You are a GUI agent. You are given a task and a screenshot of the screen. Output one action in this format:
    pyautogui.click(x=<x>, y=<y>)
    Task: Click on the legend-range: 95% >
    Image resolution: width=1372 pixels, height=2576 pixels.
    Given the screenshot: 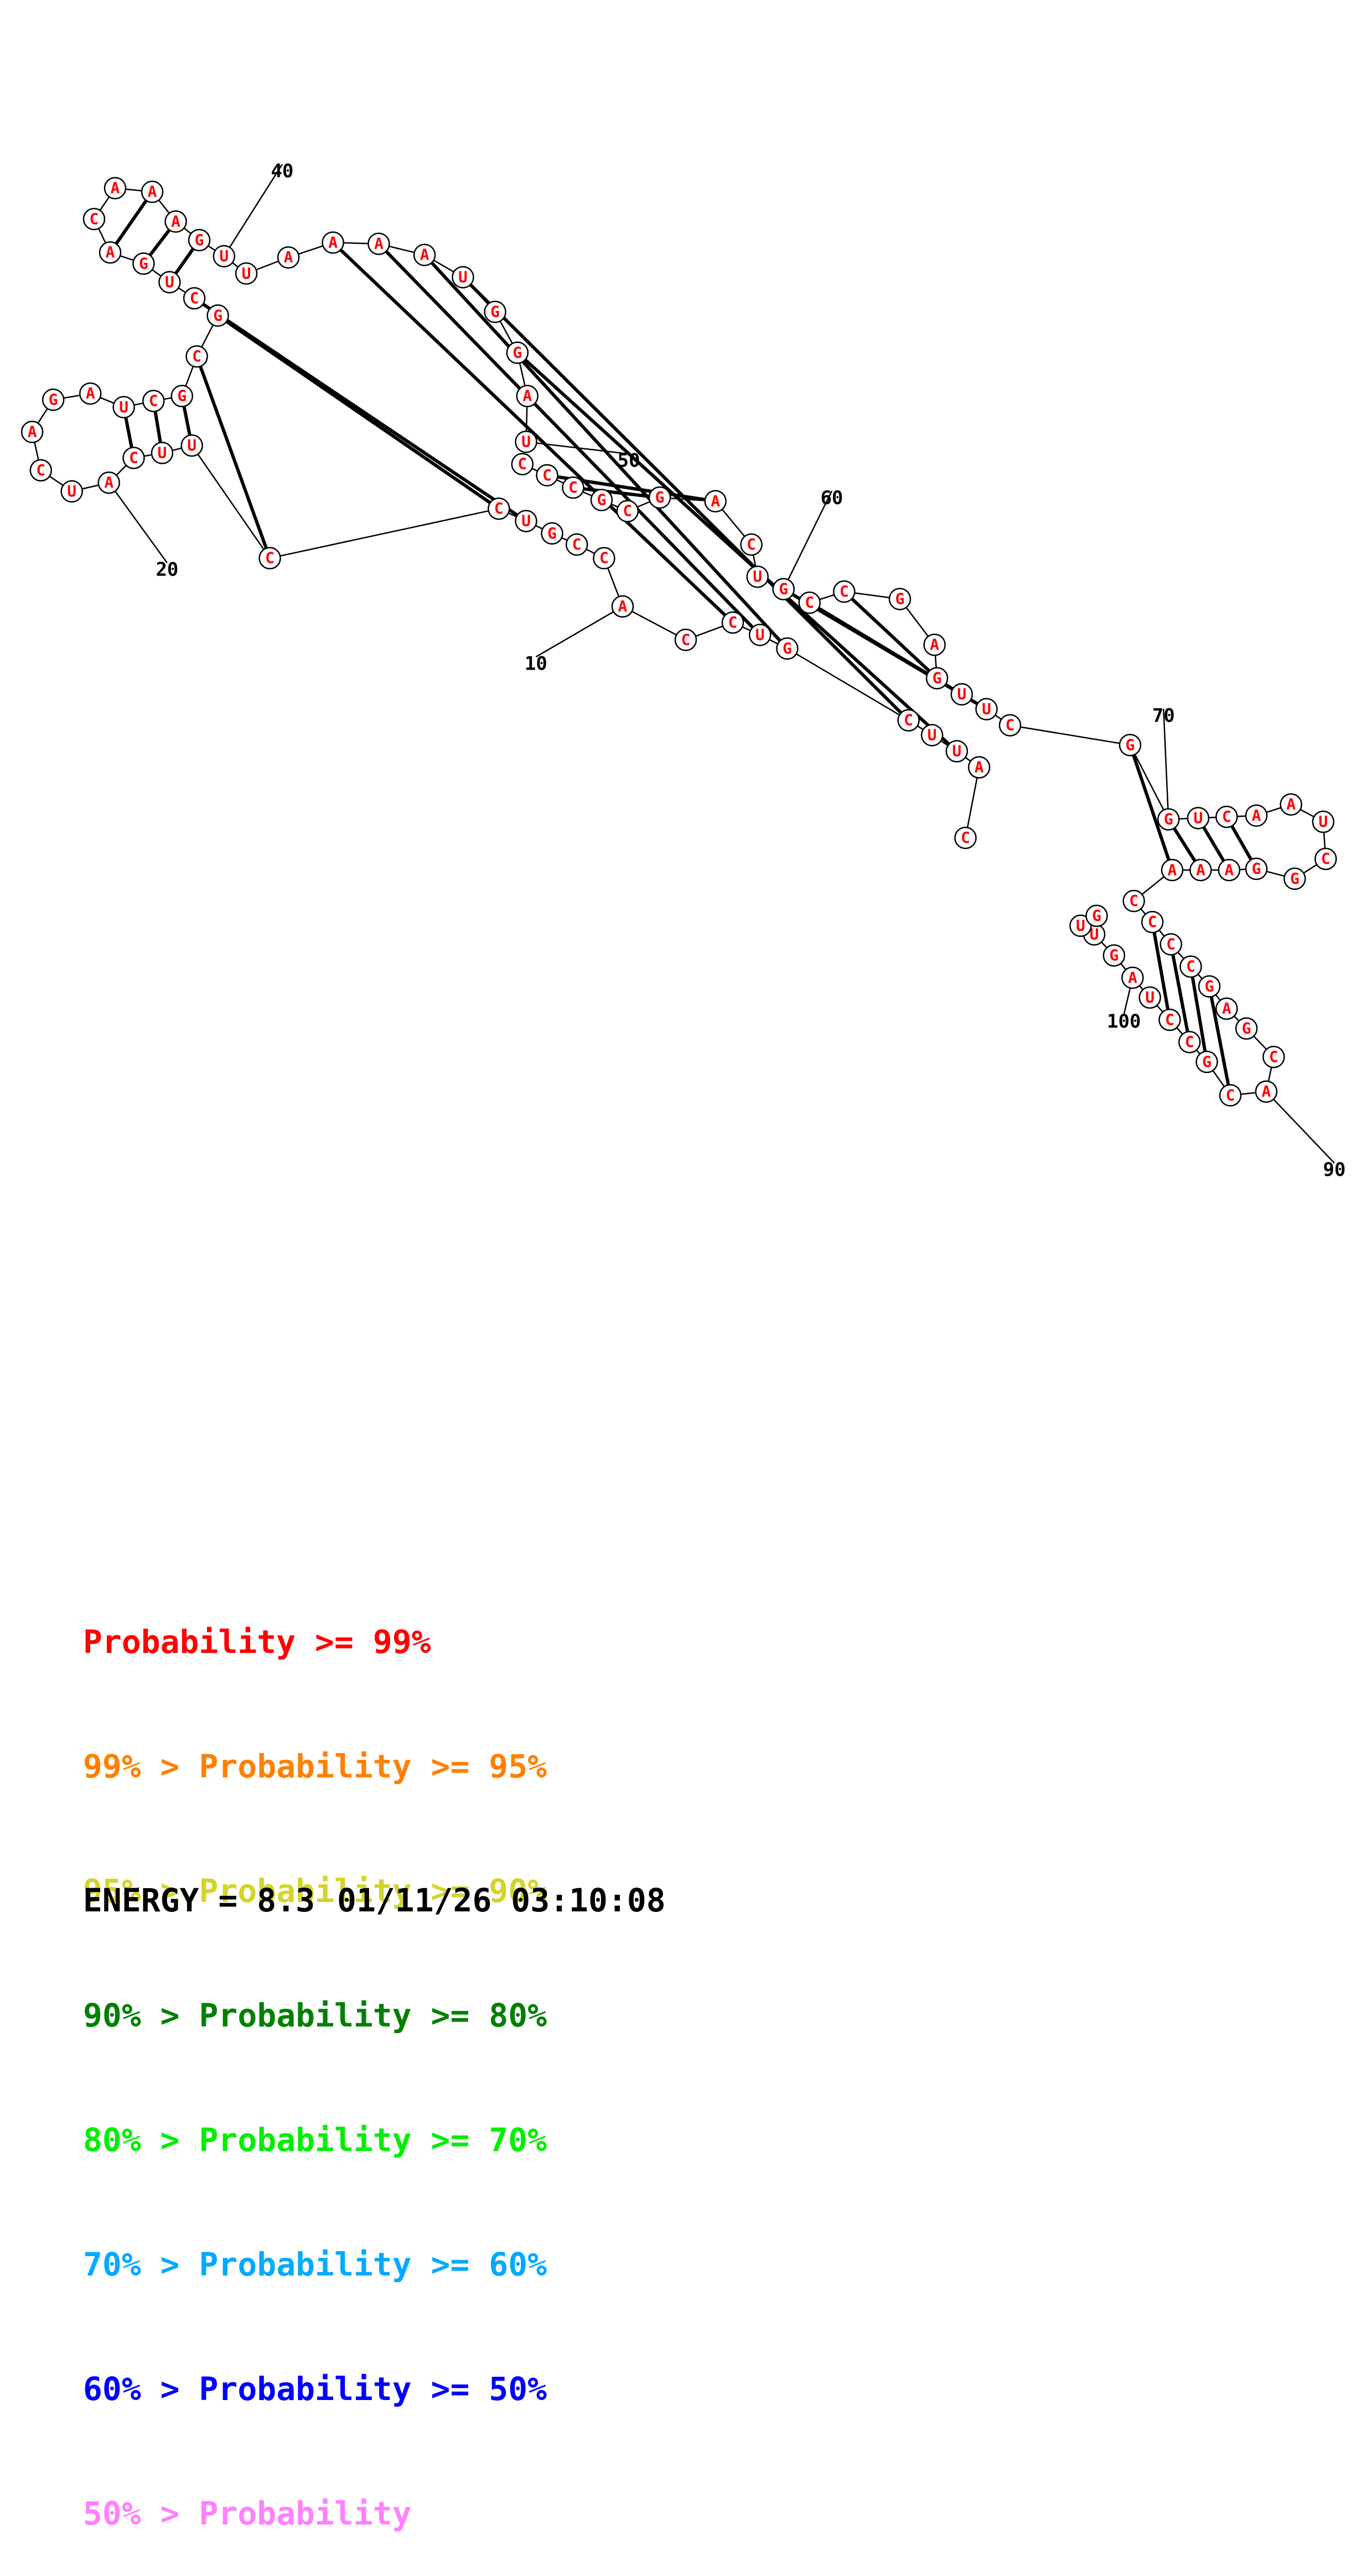 What is the action you would take?
    pyautogui.click(x=141, y=1891)
    